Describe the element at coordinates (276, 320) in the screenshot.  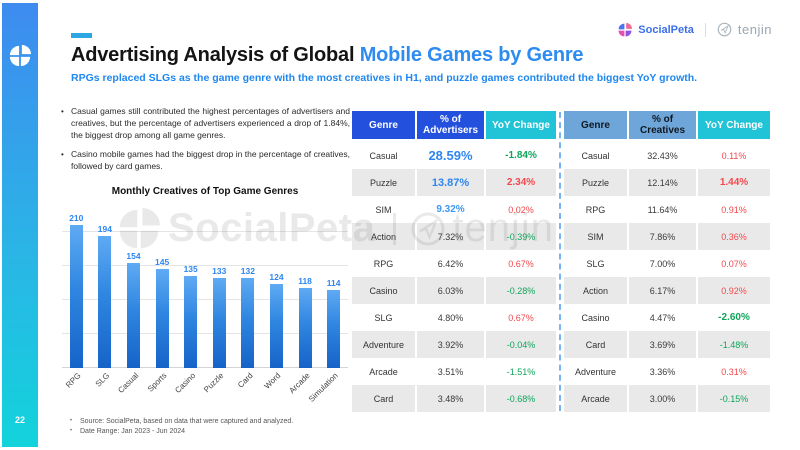
I see `chart-bar-group: 124` at that location.